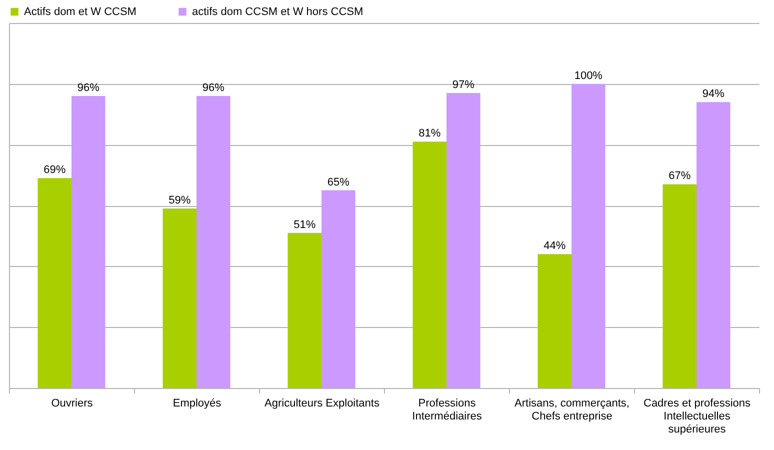 This screenshot has height=450, width=774. I want to click on legend-label: actifs dom CCSM et W hors CCSM, so click(278, 12).